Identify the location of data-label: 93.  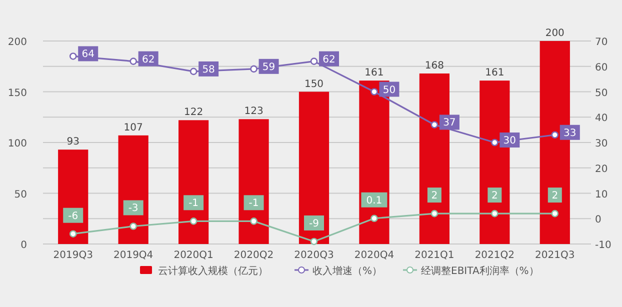
(73, 142).